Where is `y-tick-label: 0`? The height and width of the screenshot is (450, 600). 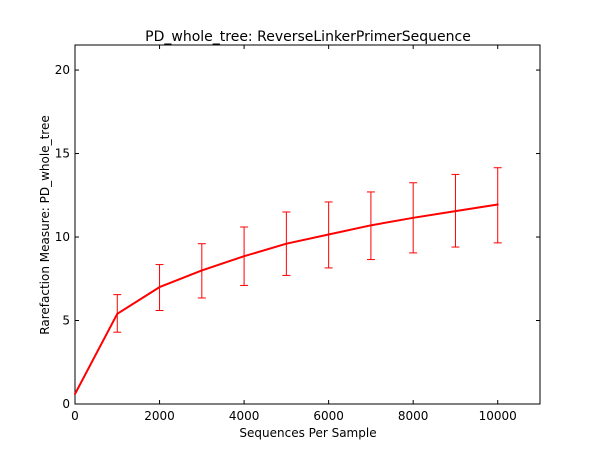
y-tick-label: 0 is located at coordinates (66, 404).